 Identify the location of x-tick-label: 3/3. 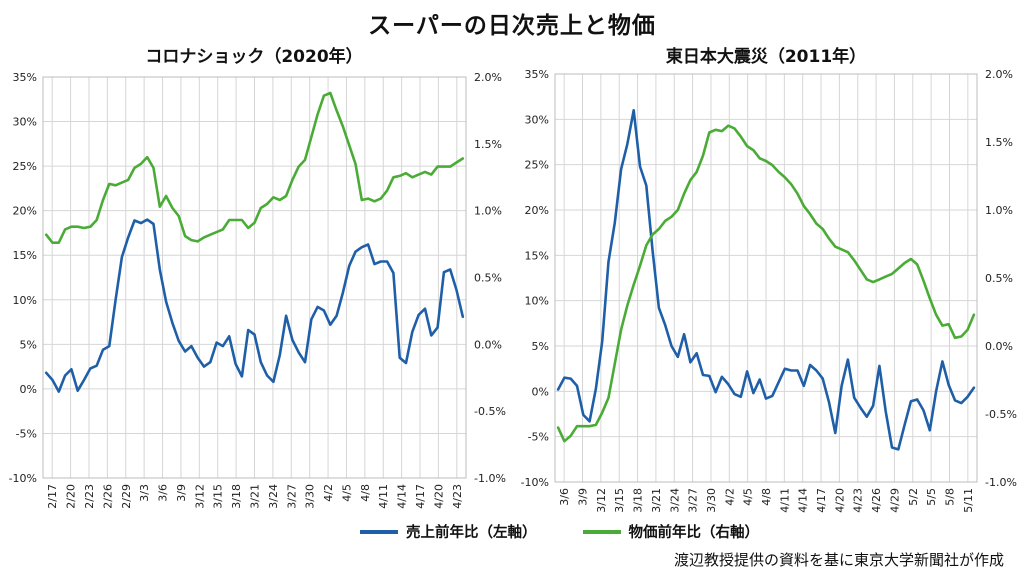
(144, 493).